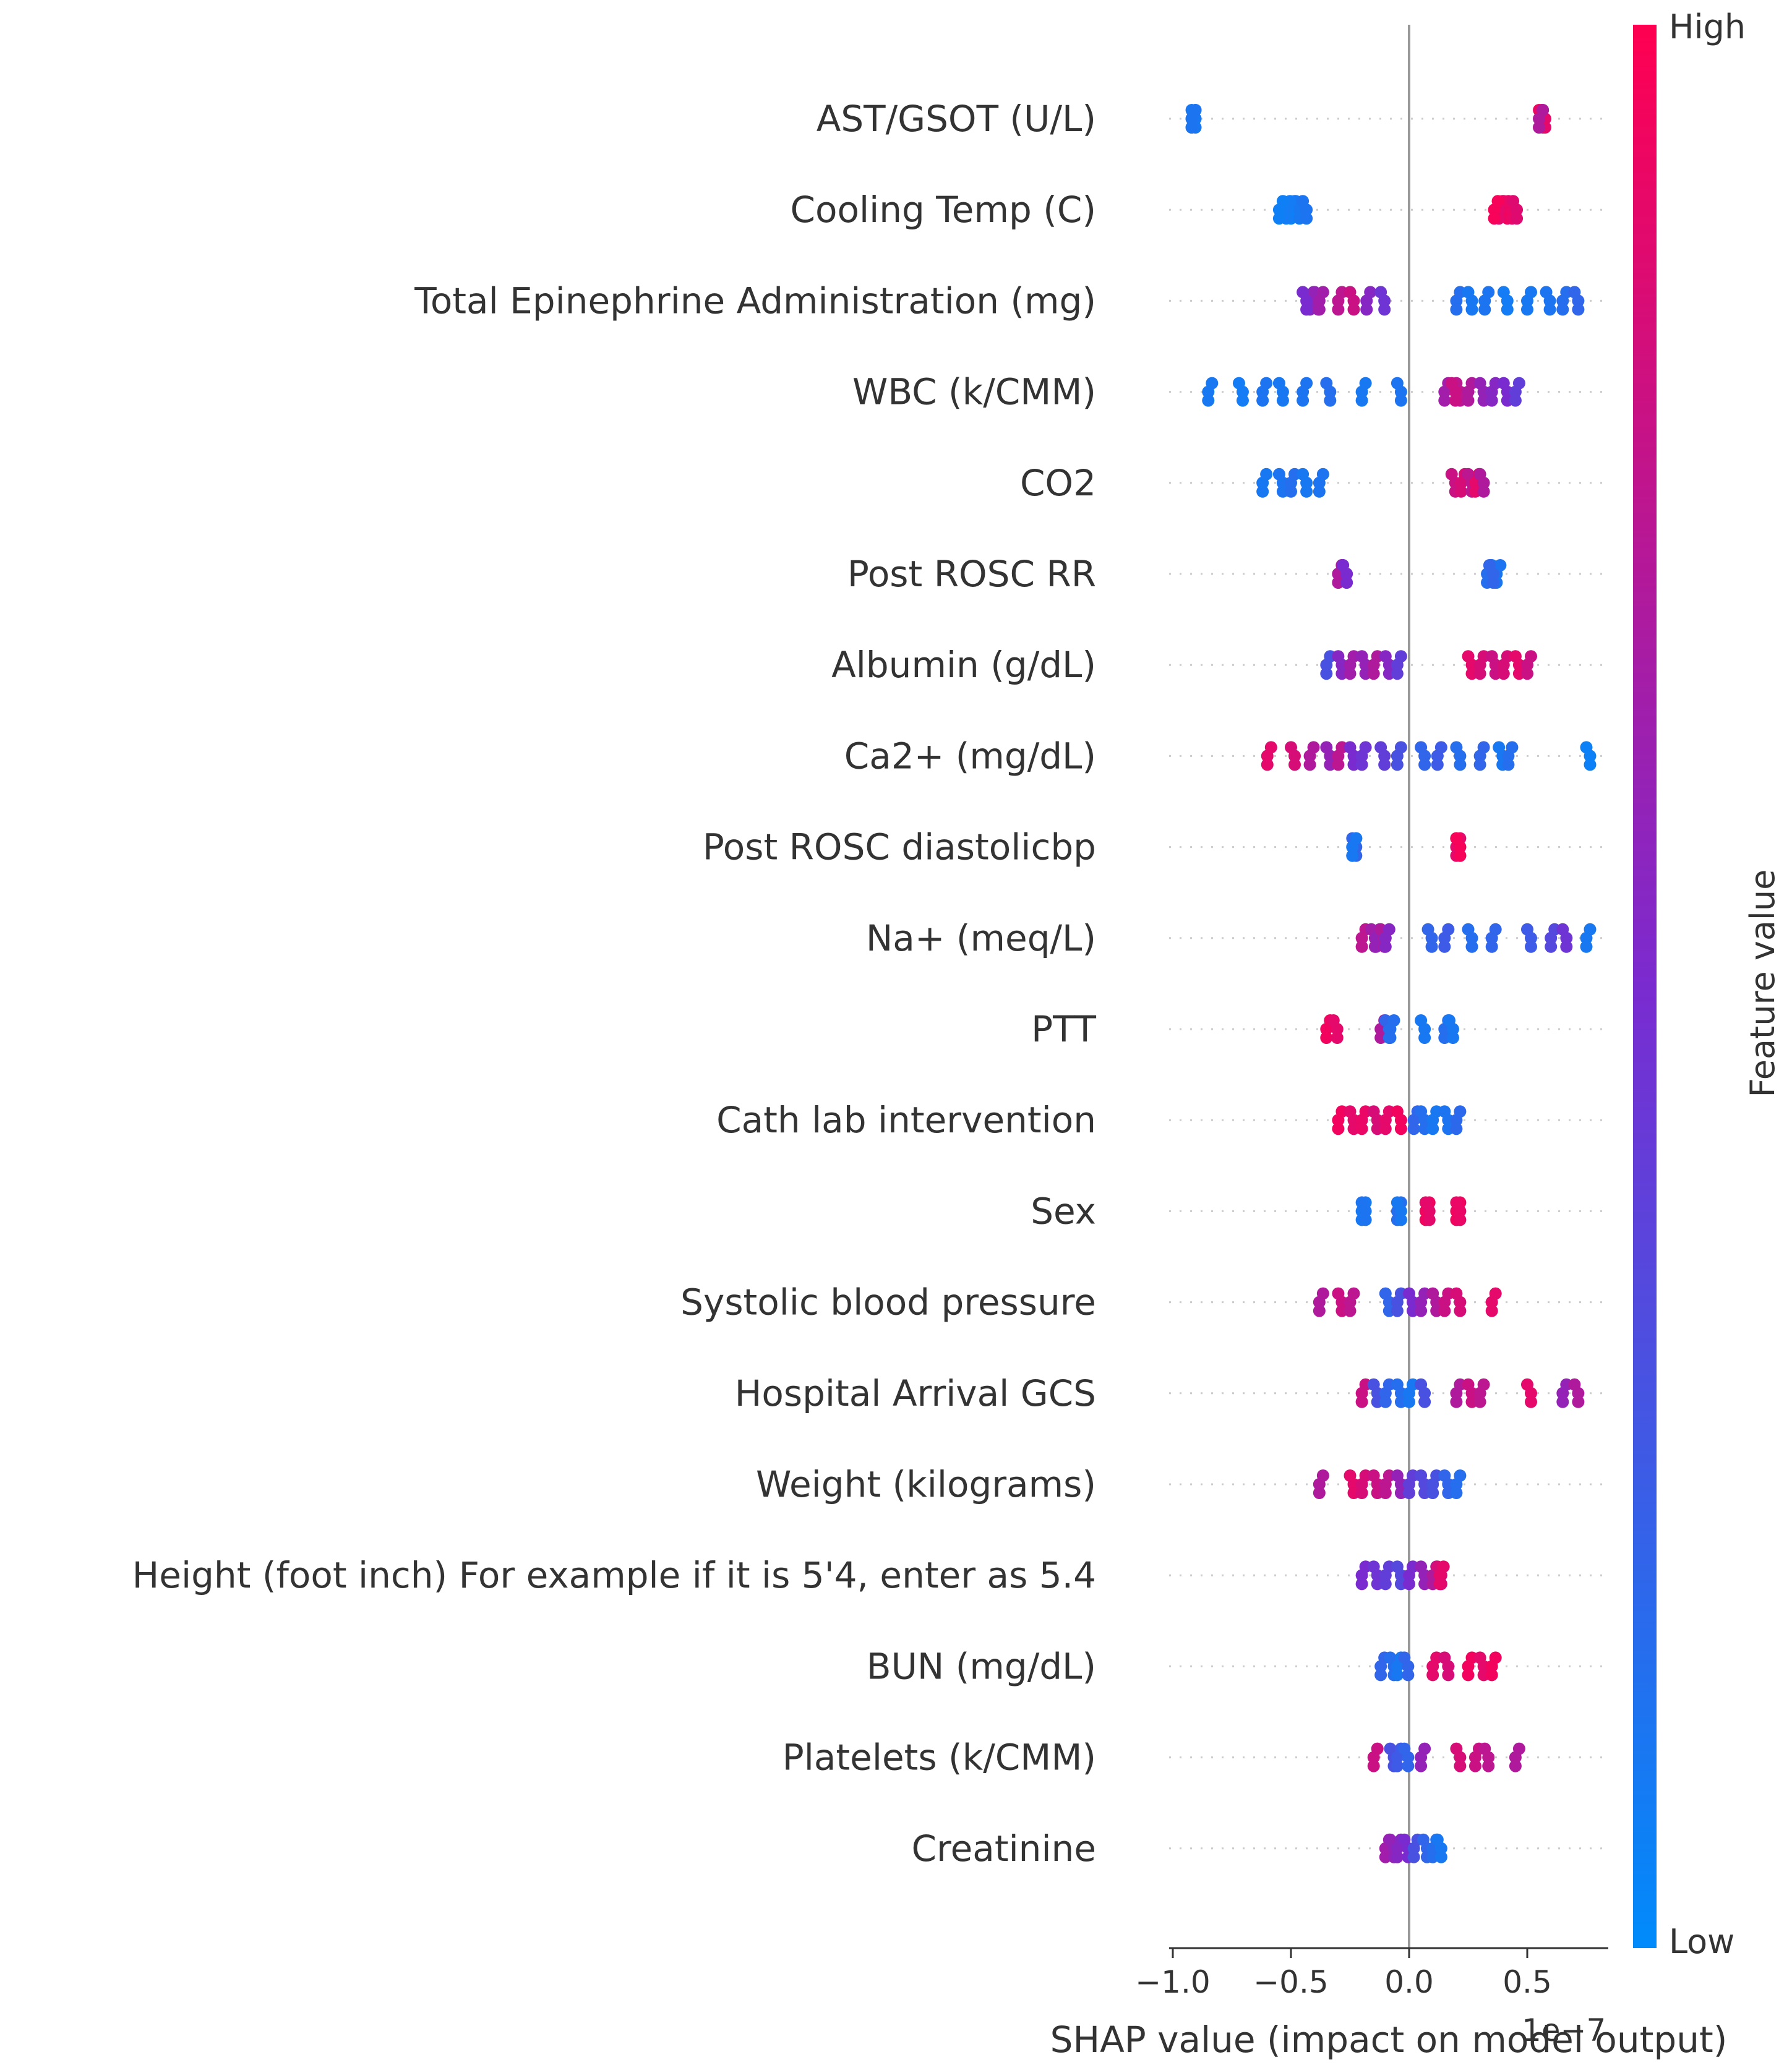 Image resolution: width=1792 pixels, height=2065 pixels. What do you see at coordinates (1707, 27) in the screenshot?
I see `colorbar-high-label: High` at bounding box center [1707, 27].